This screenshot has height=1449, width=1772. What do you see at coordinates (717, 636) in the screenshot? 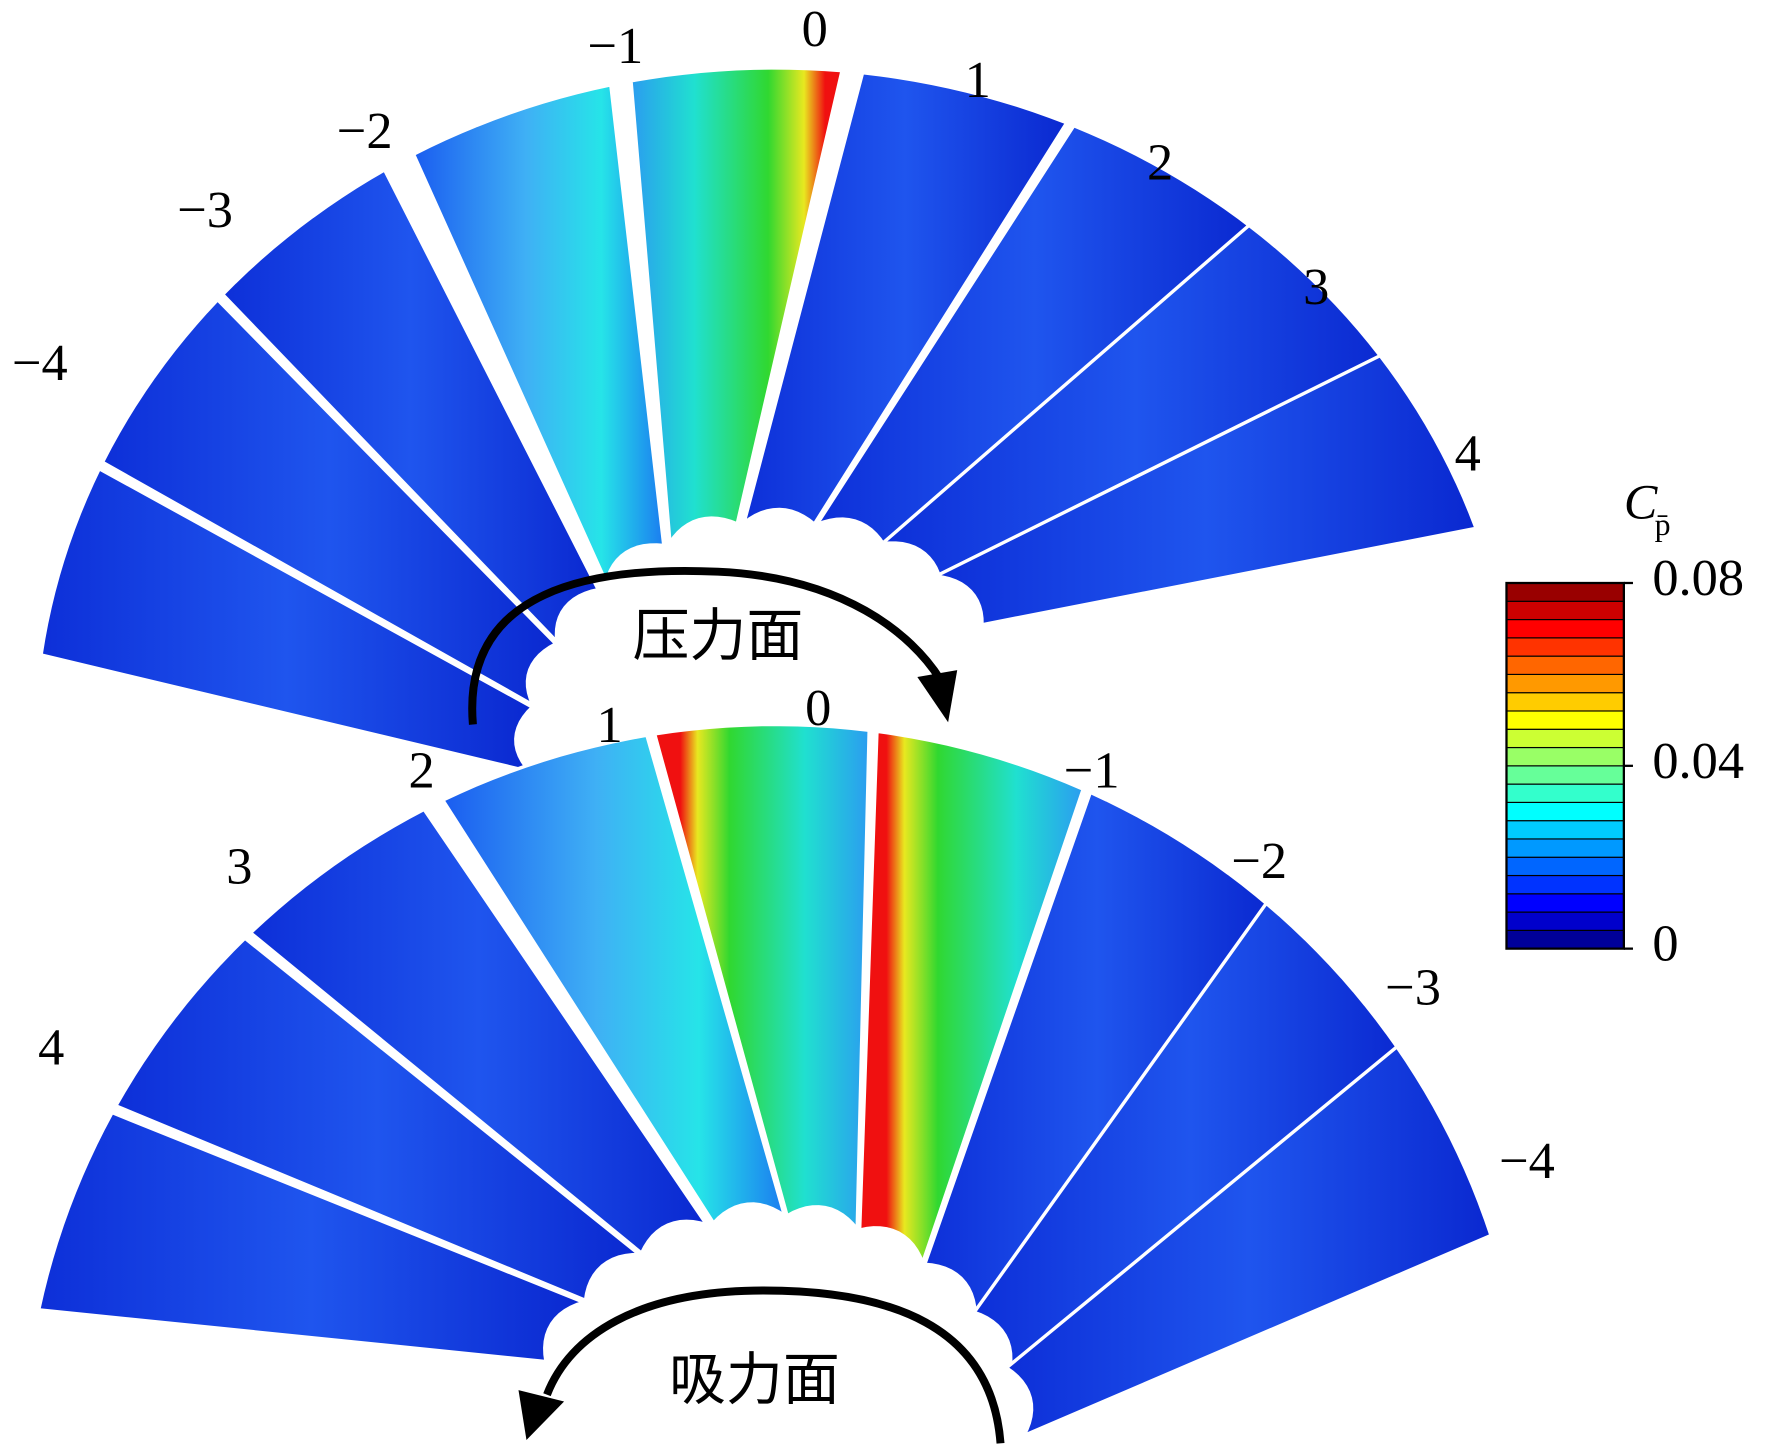
I see `surface-label: 压力面` at bounding box center [717, 636].